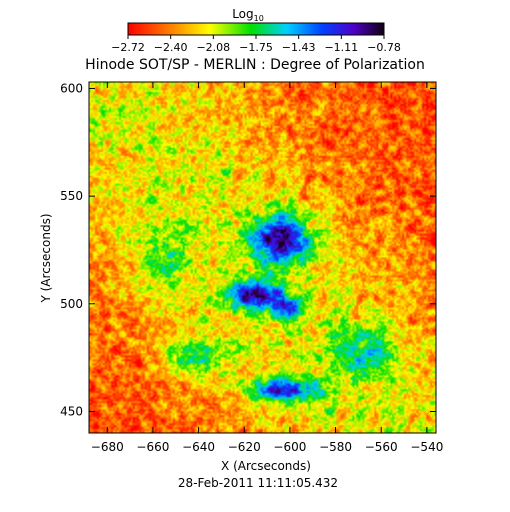 Image resolution: width=510 pixels, height=512 pixels. What do you see at coordinates (198, 447) in the screenshot?
I see `x-tick-label: −640` at bounding box center [198, 447].